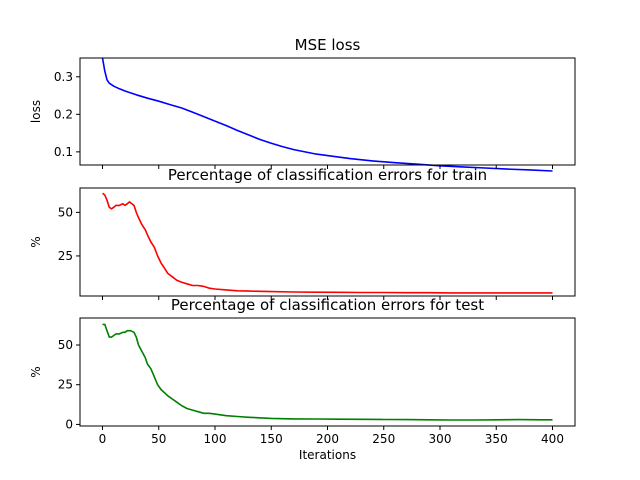 This screenshot has height=480, width=640. What do you see at coordinates (328, 45) in the screenshot?
I see `panel-0-title: MSE loss` at bounding box center [328, 45].